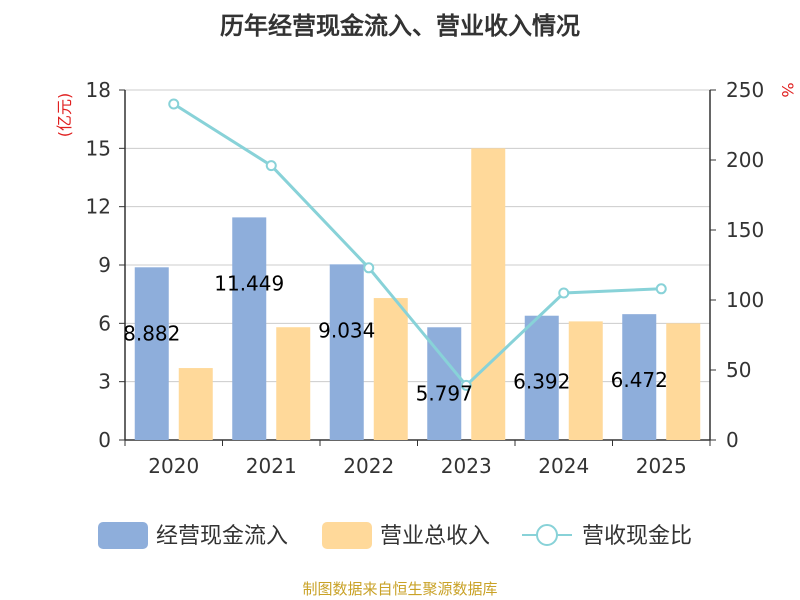 This screenshot has width=800, height=600. I want to click on right-axis-label: %, so click(787, 89).